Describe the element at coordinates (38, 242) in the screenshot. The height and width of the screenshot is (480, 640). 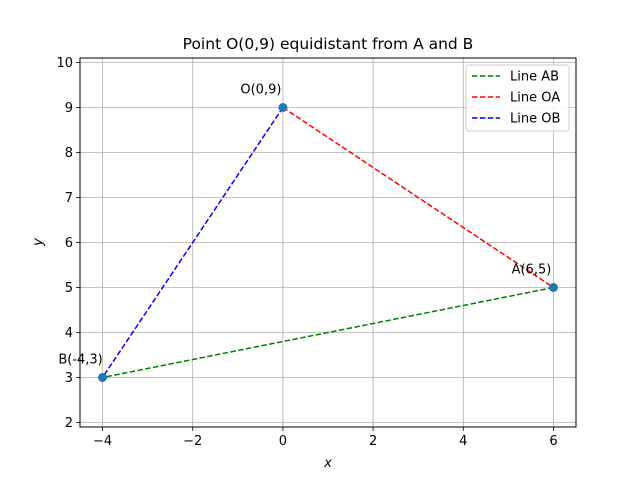
I see `y-axis-label: y` at that location.